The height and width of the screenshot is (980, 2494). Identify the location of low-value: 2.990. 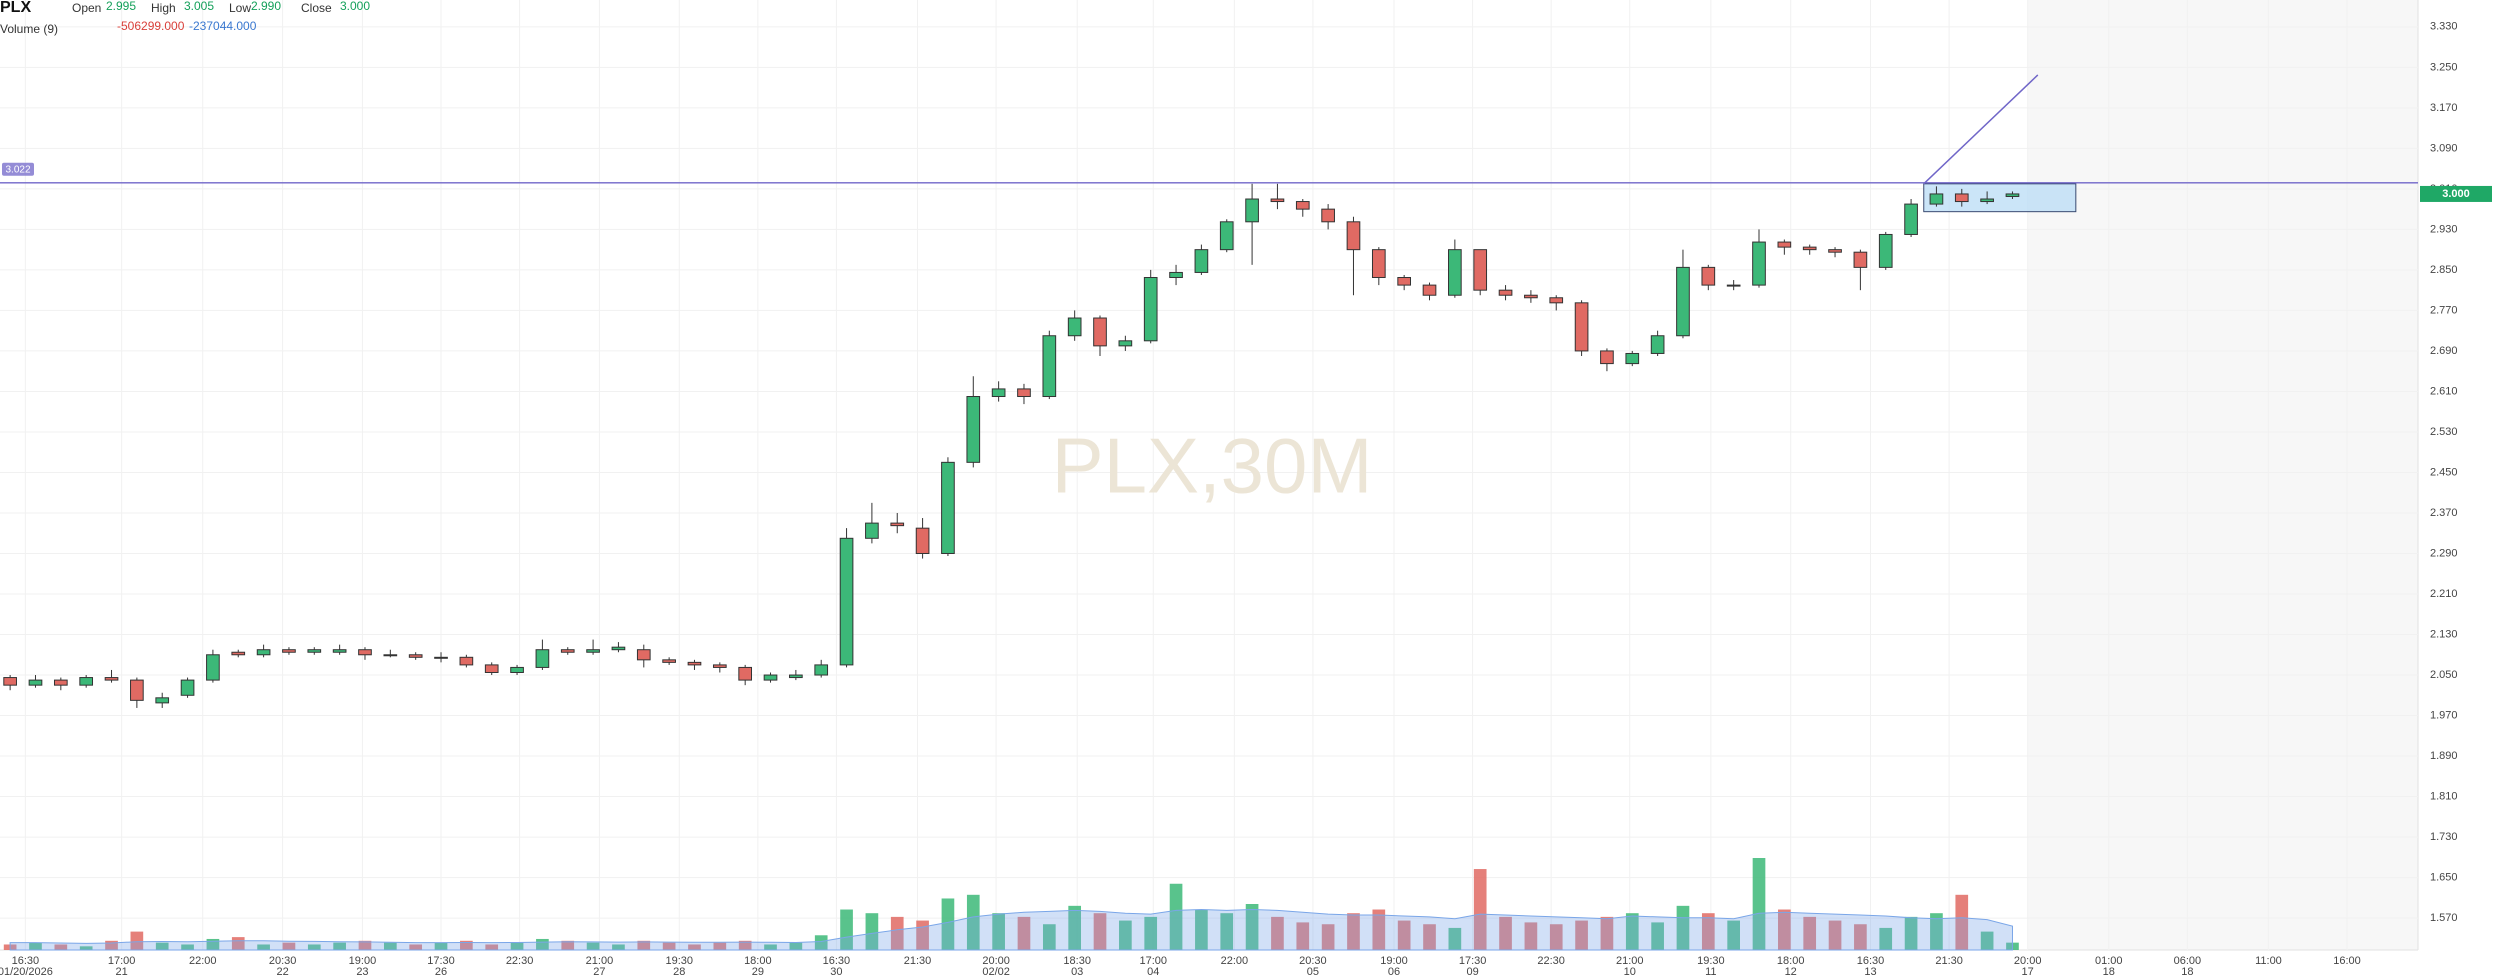
(266, 6).